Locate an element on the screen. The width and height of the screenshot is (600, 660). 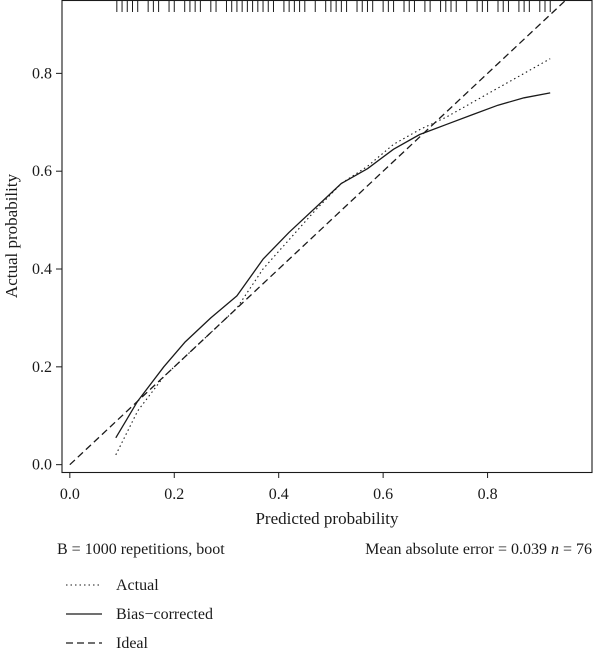
y-axis-ticks: 0.0 0.2 0.4 0.6 0.8 is located at coordinates (47, 269).